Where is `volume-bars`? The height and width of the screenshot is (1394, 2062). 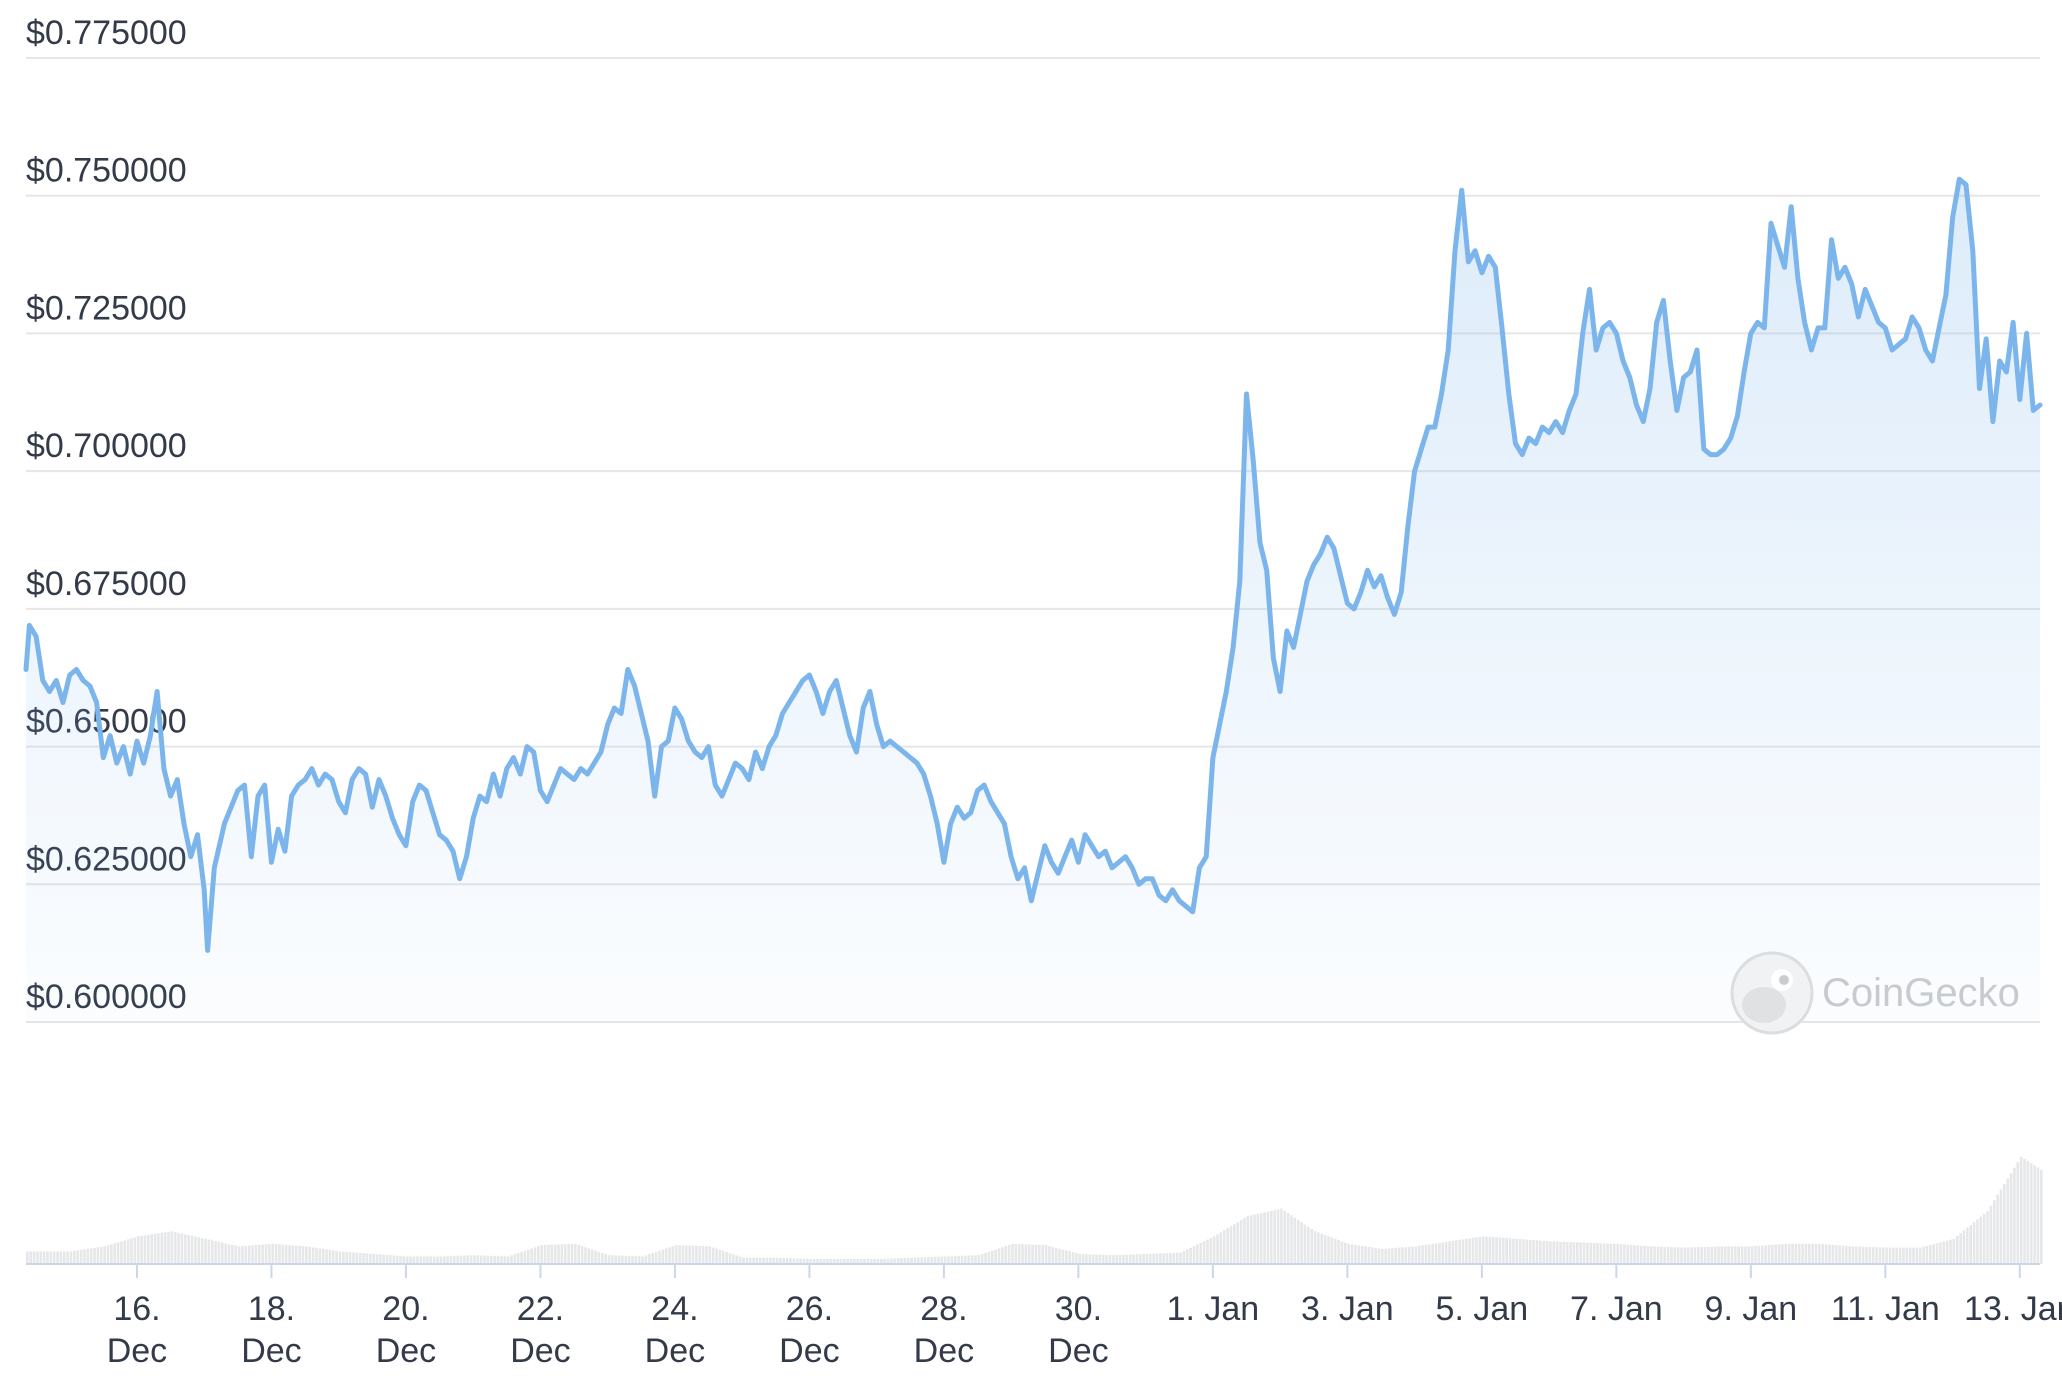 volume-bars is located at coordinates (1034, 1210).